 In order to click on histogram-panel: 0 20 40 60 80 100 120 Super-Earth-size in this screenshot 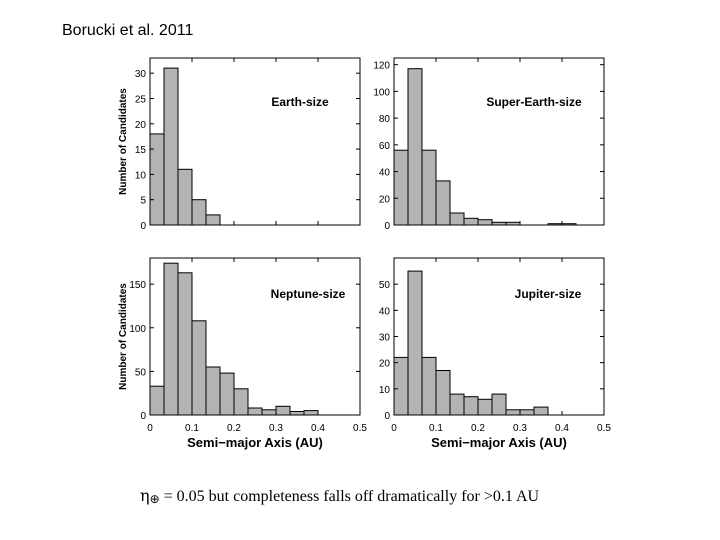, I will do `click(489, 144)`.